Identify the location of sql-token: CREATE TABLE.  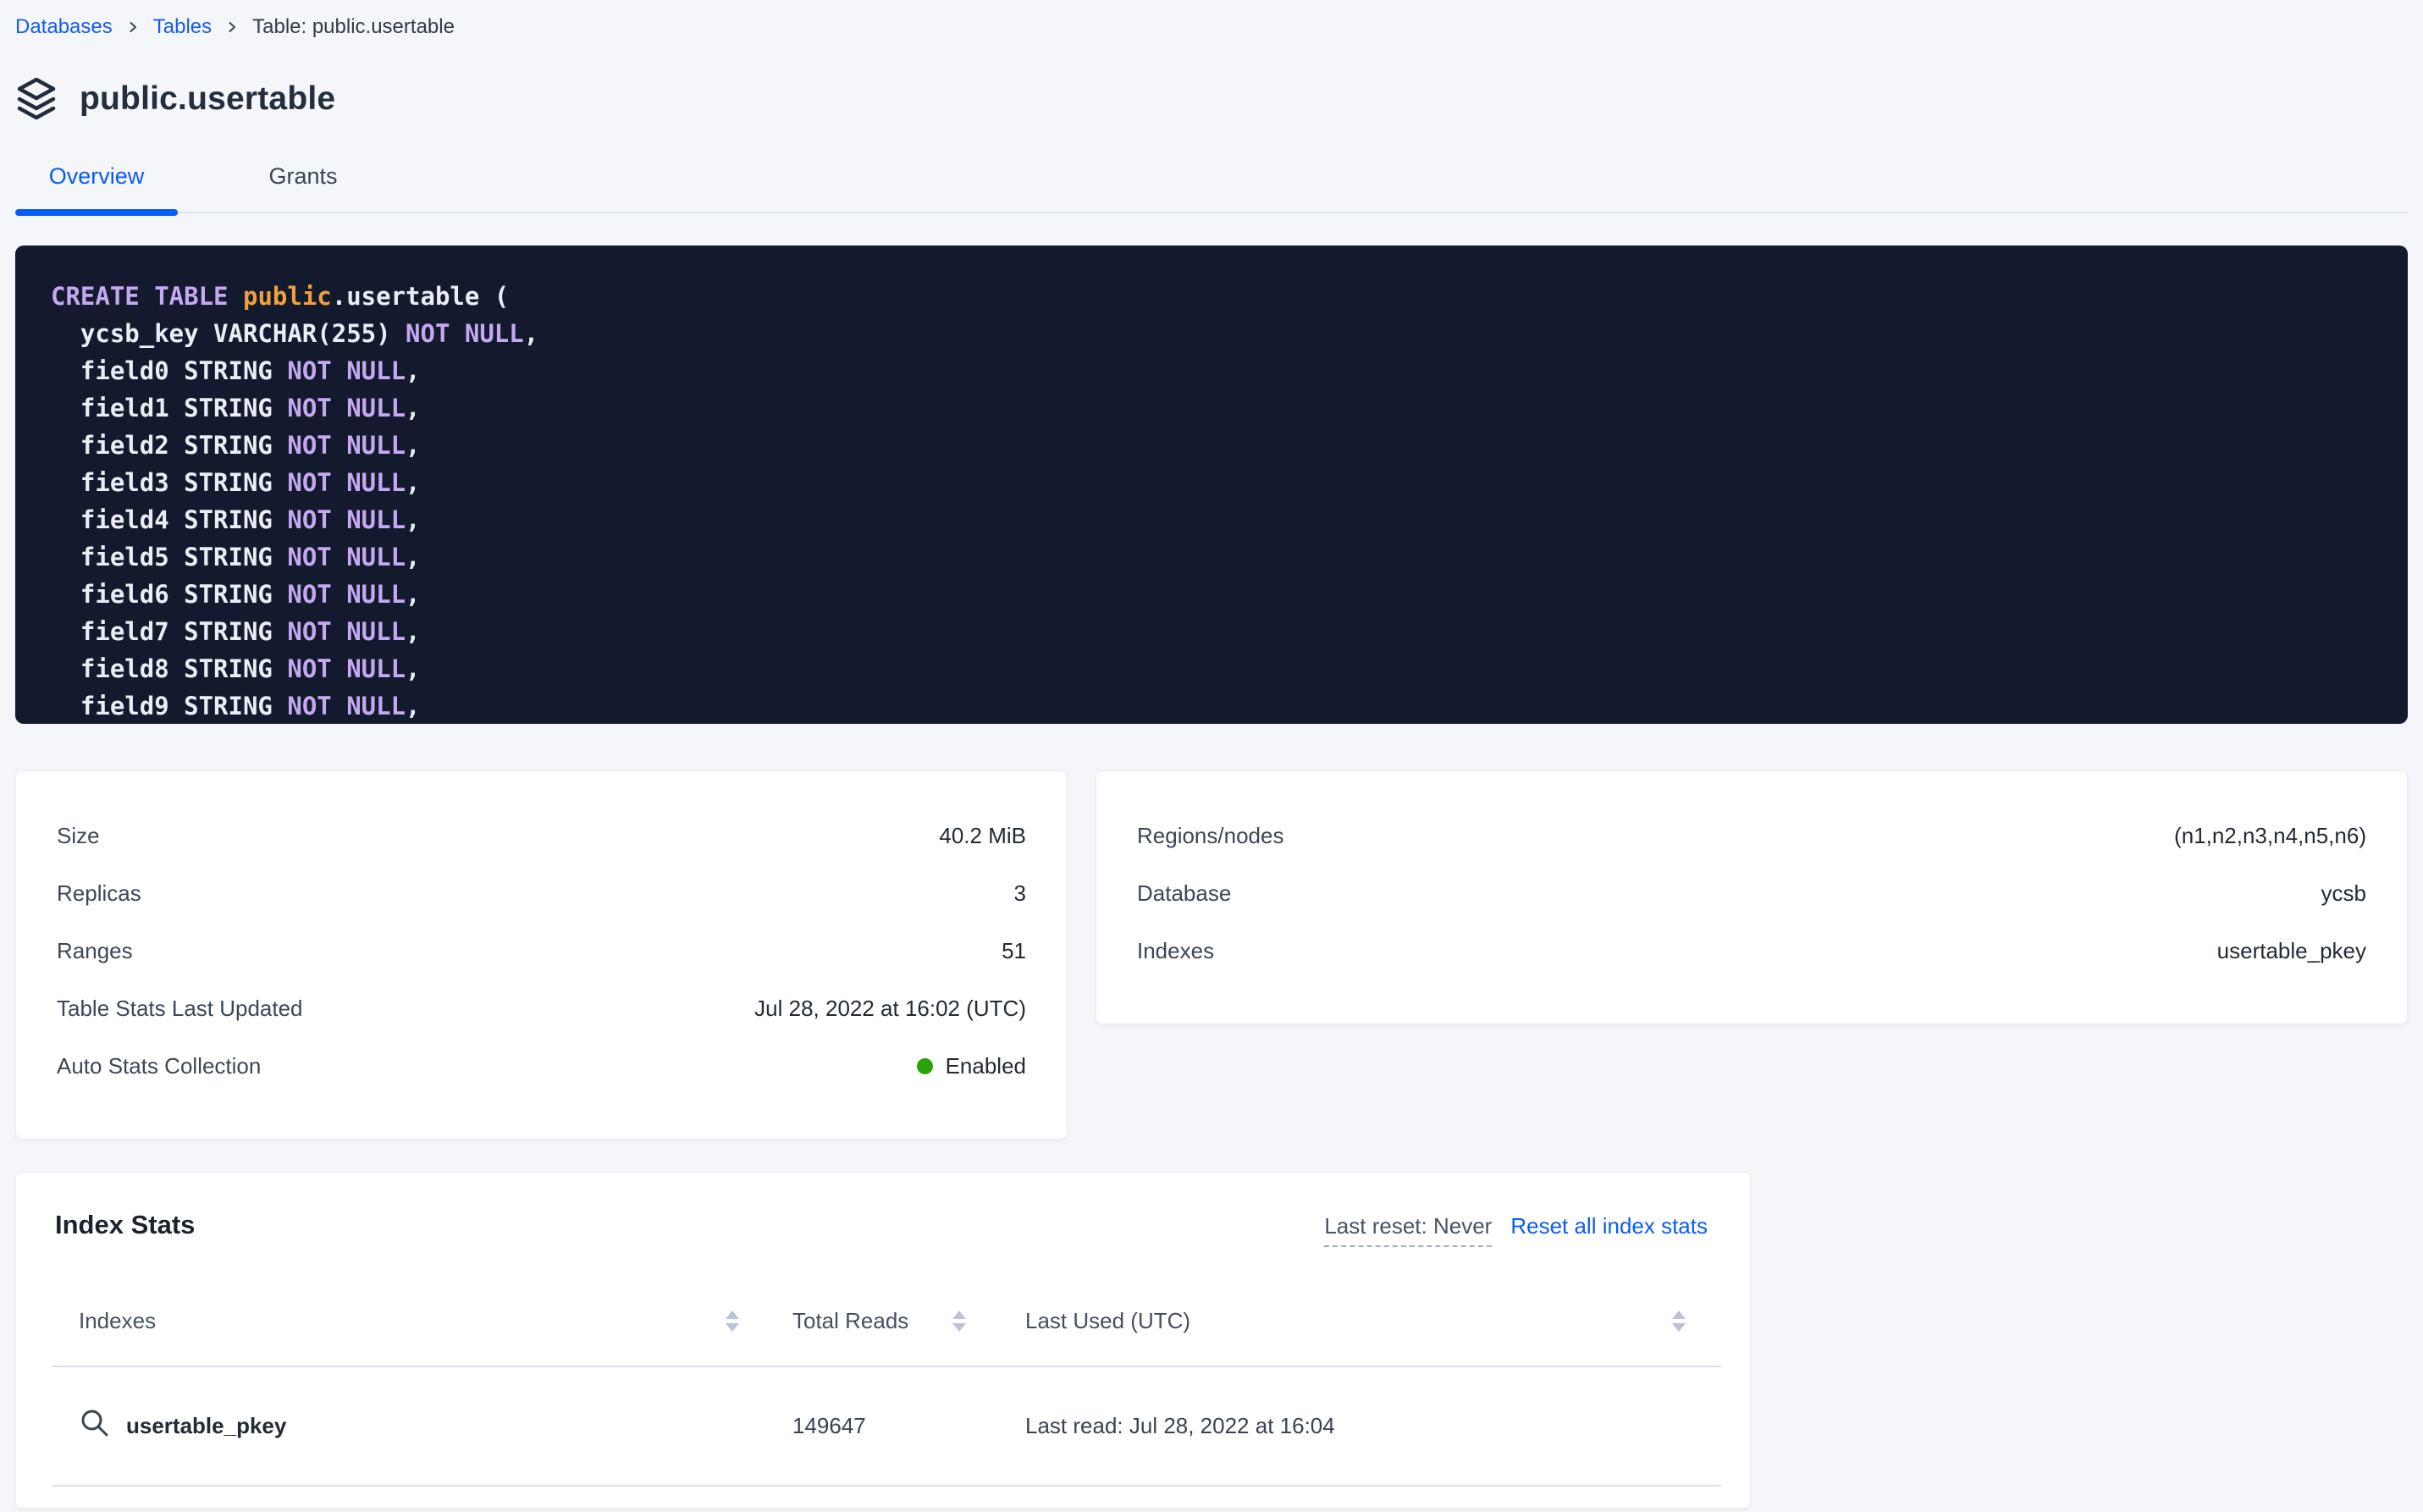
(147, 296).